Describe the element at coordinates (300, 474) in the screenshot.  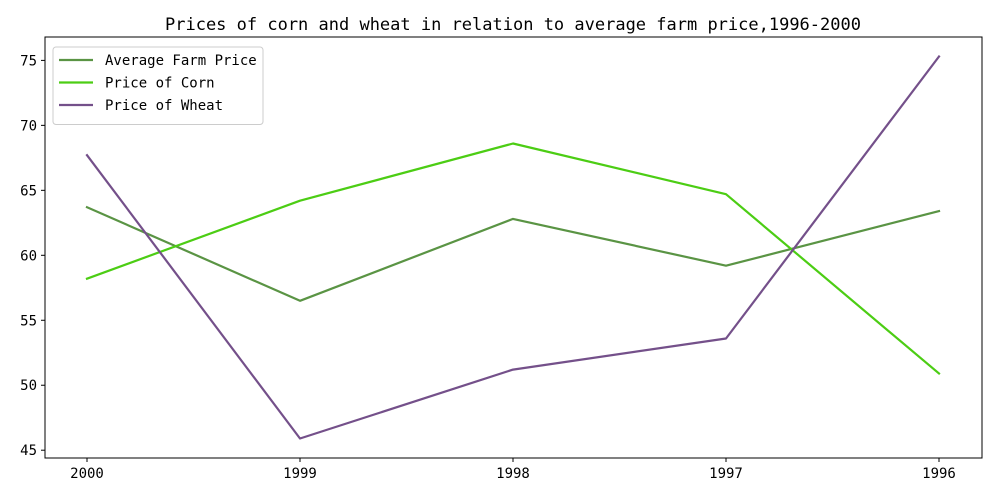
I see `x-tick-label: 1999` at that location.